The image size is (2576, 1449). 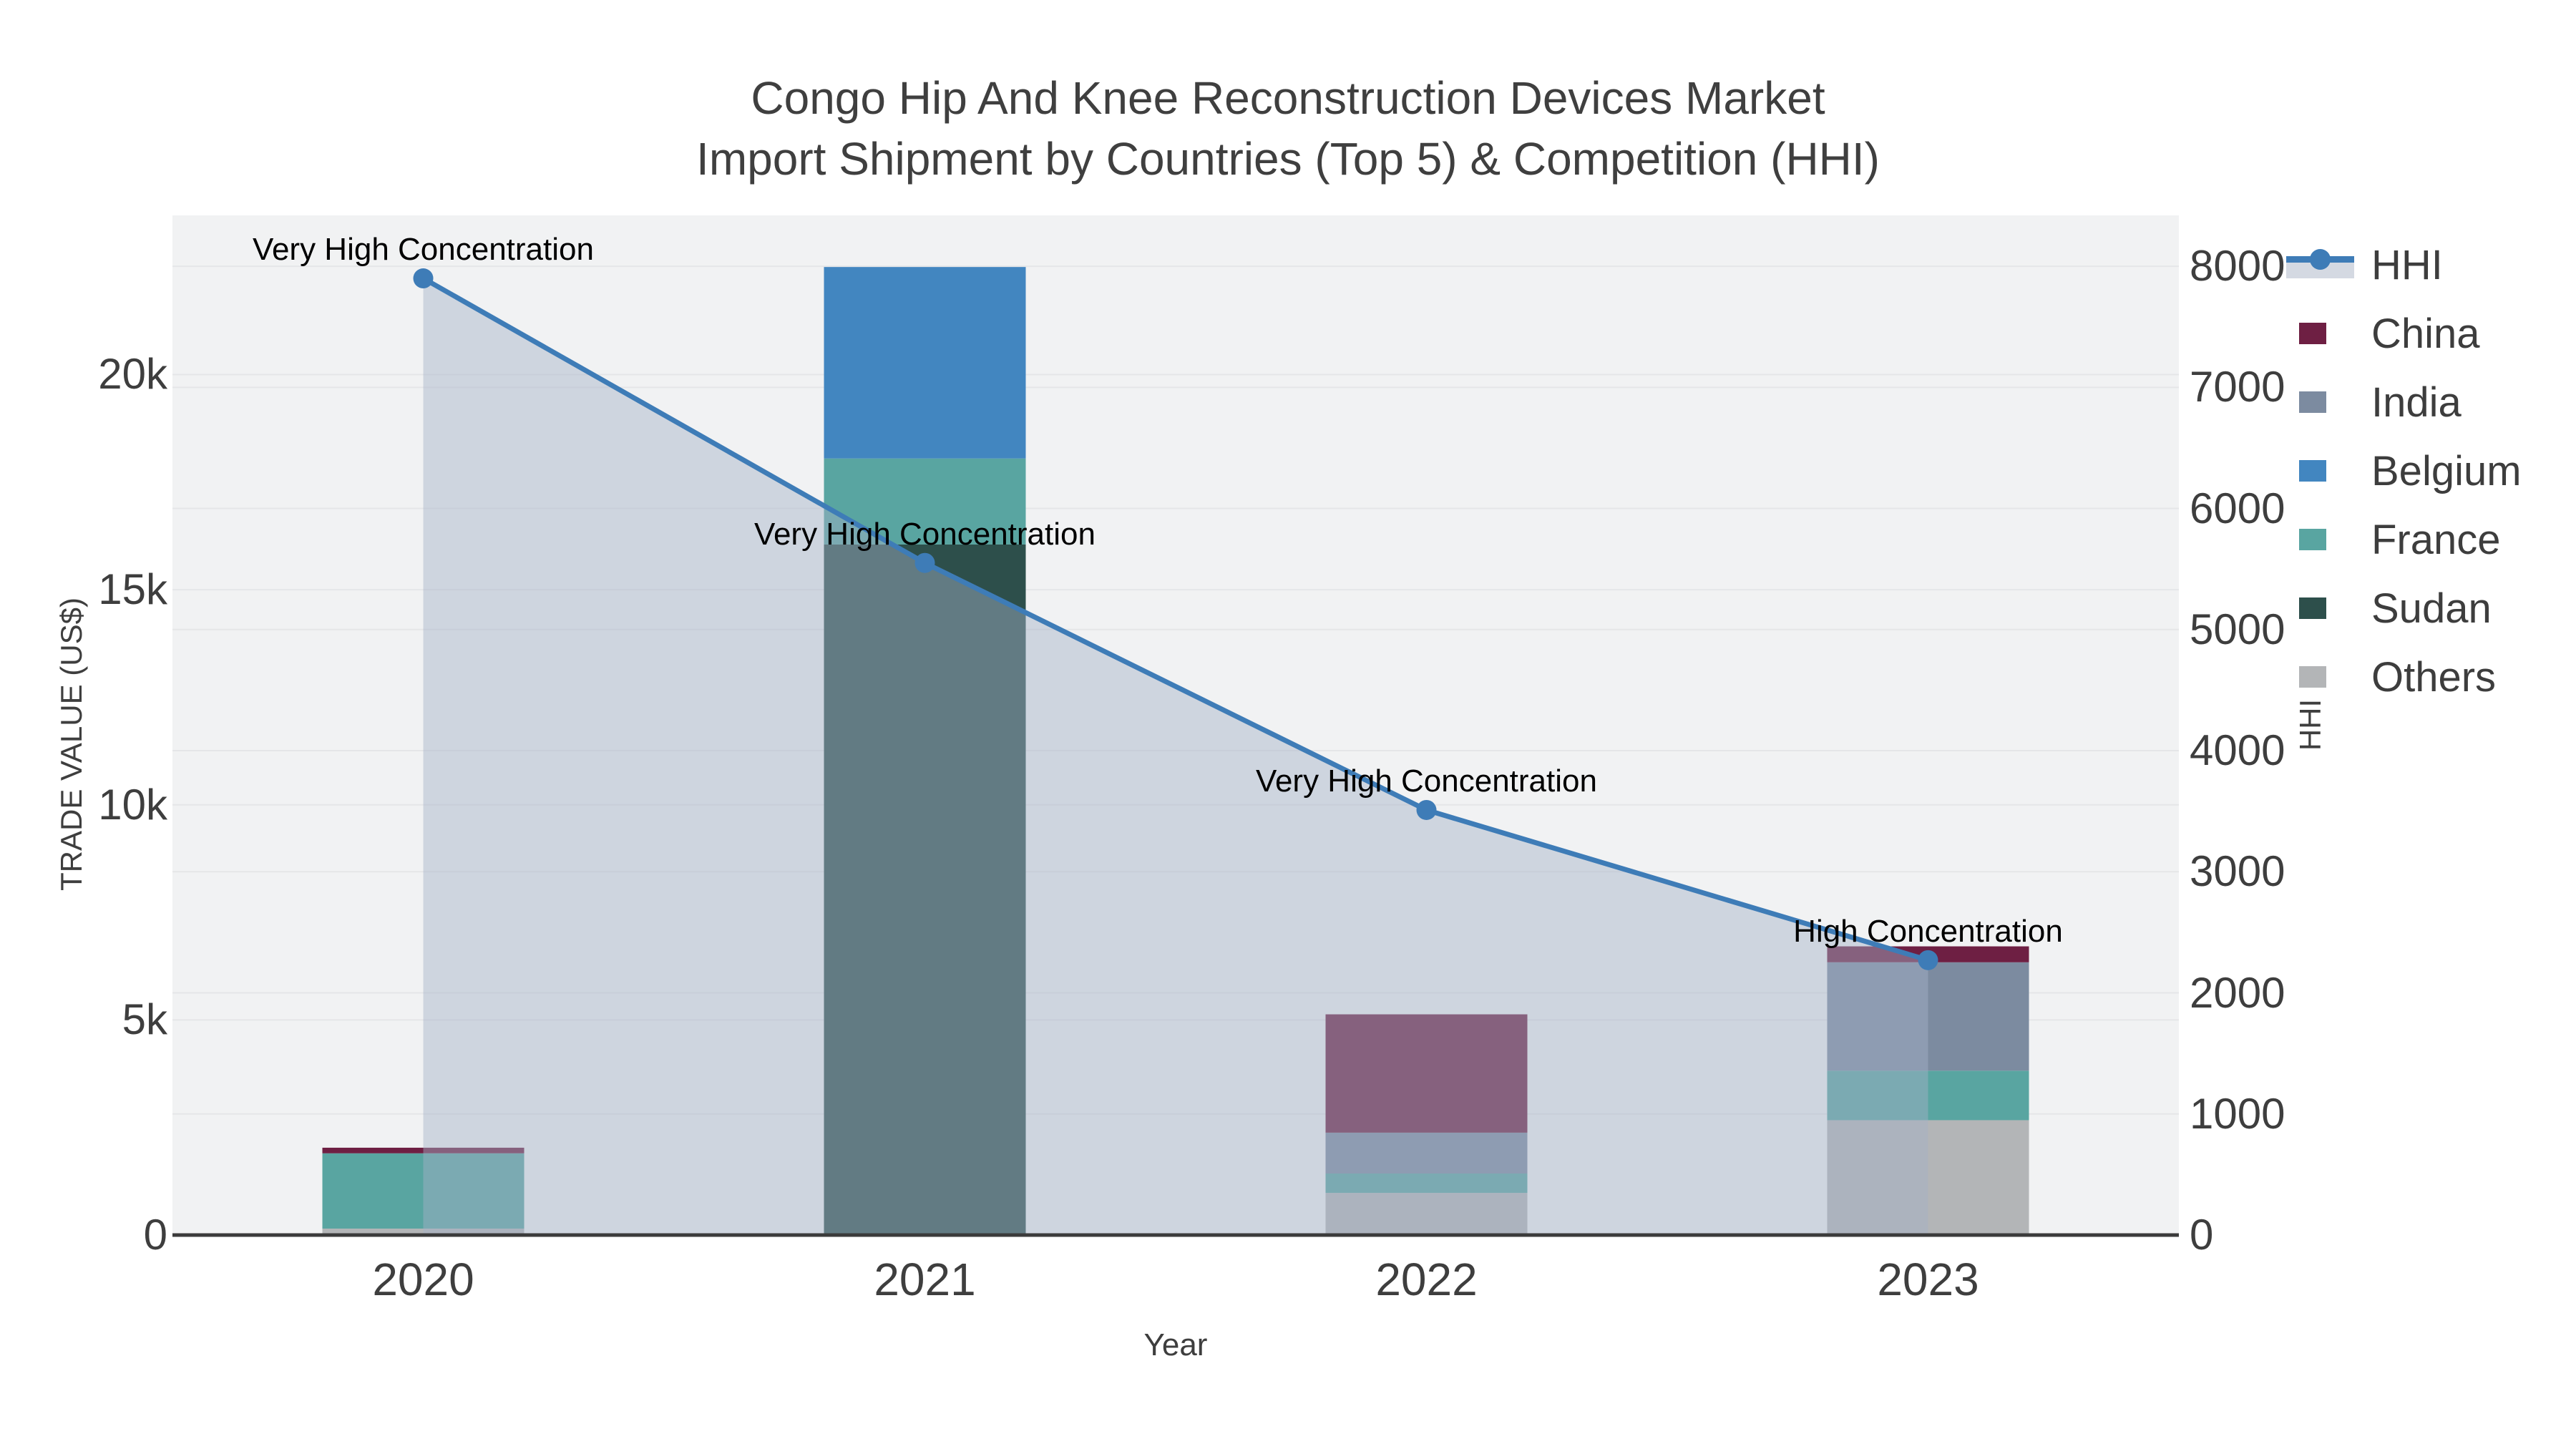 I want to click on hhi-marker-2021, so click(x=924, y=562).